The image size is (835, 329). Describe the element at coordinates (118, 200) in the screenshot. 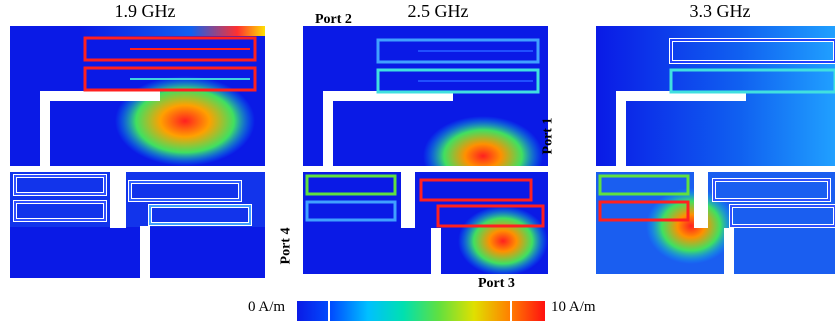

I see `center-gap` at that location.